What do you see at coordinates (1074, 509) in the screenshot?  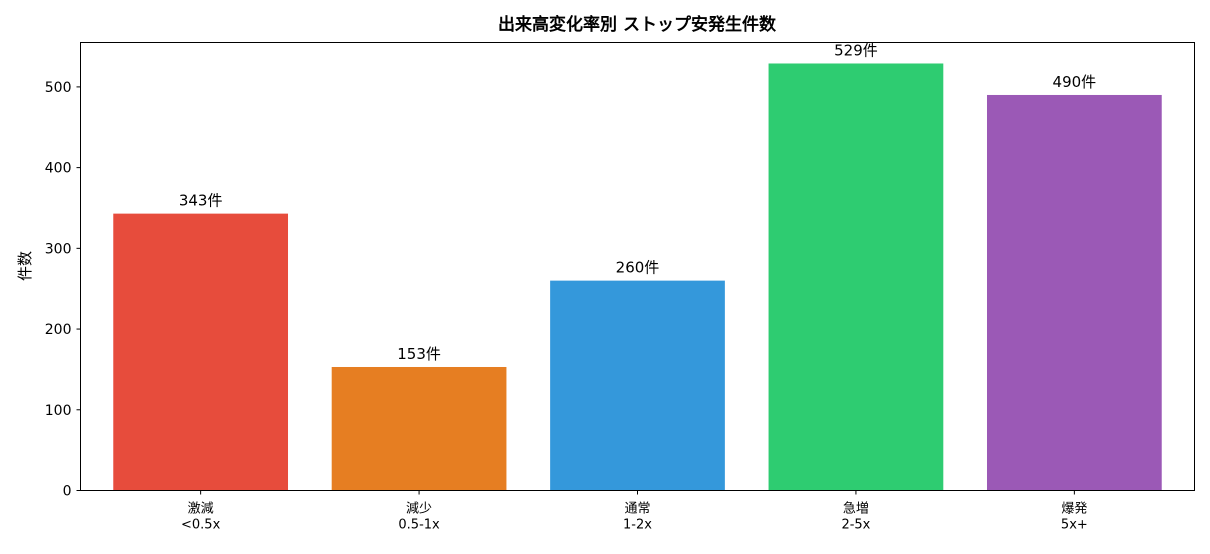 I see `x-tick-label: 爆発` at bounding box center [1074, 509].